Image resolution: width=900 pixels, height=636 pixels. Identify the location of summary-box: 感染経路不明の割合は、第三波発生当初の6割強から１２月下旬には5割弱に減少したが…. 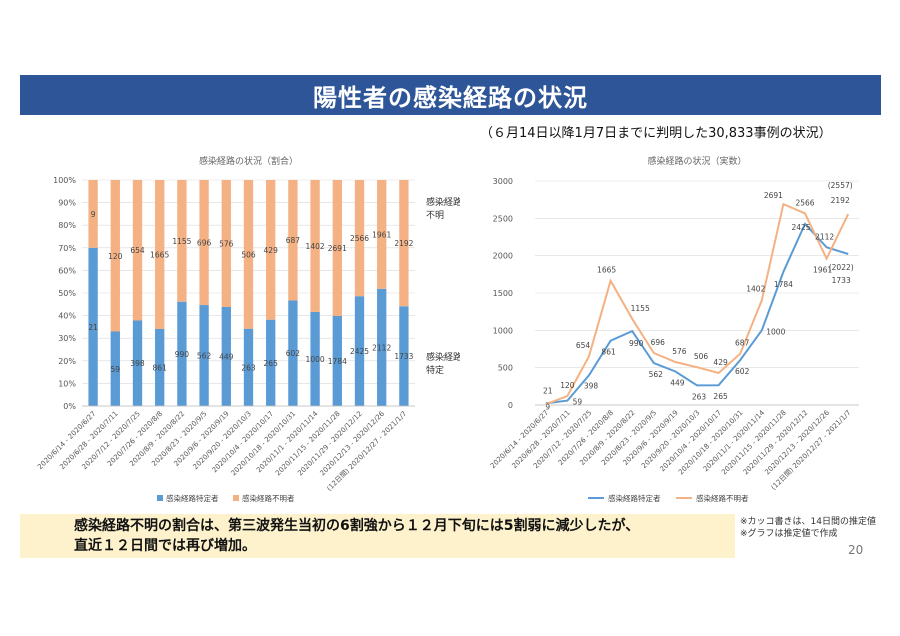
(377, 536).